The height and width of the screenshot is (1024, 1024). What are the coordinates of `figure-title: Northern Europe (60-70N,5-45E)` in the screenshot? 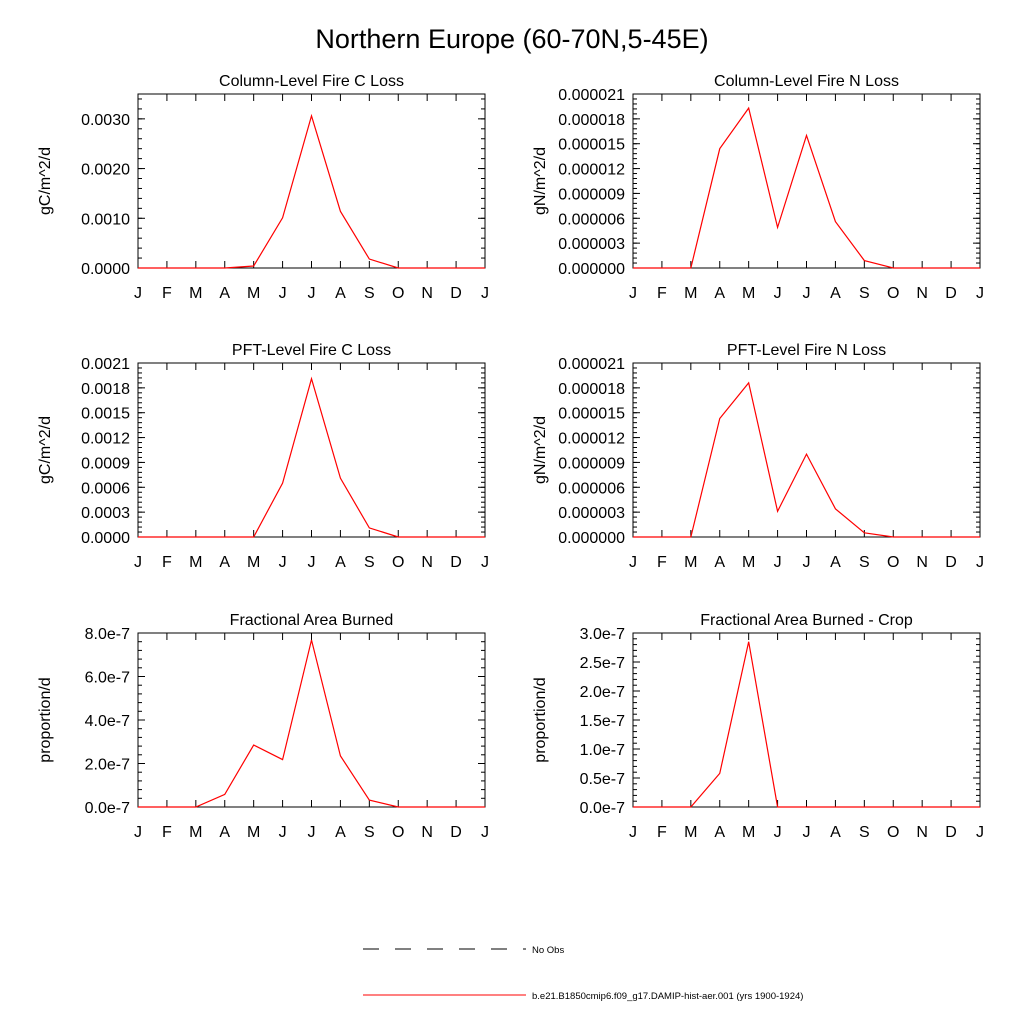 It's located at (511, 39).